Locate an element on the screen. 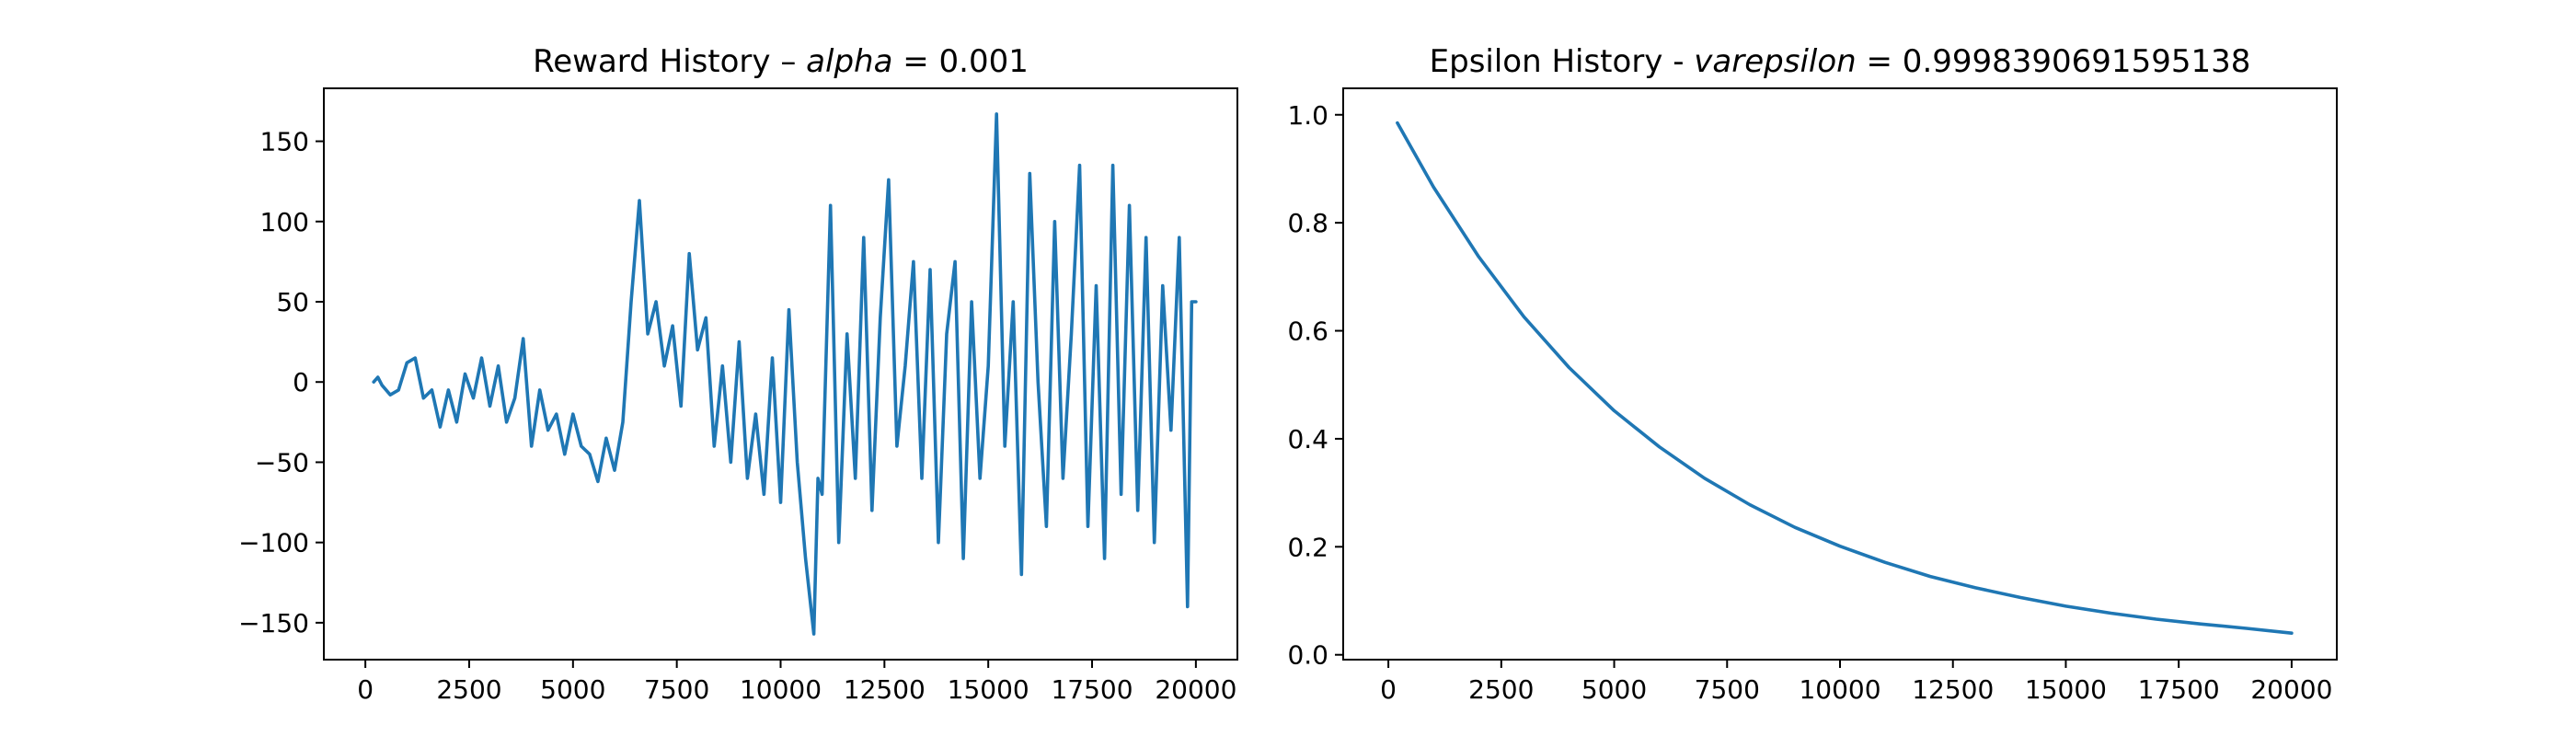 The height and width of the screenshot is (736, 2576). y-tick-label: 0.0 is located at coordinates (1307, 655).